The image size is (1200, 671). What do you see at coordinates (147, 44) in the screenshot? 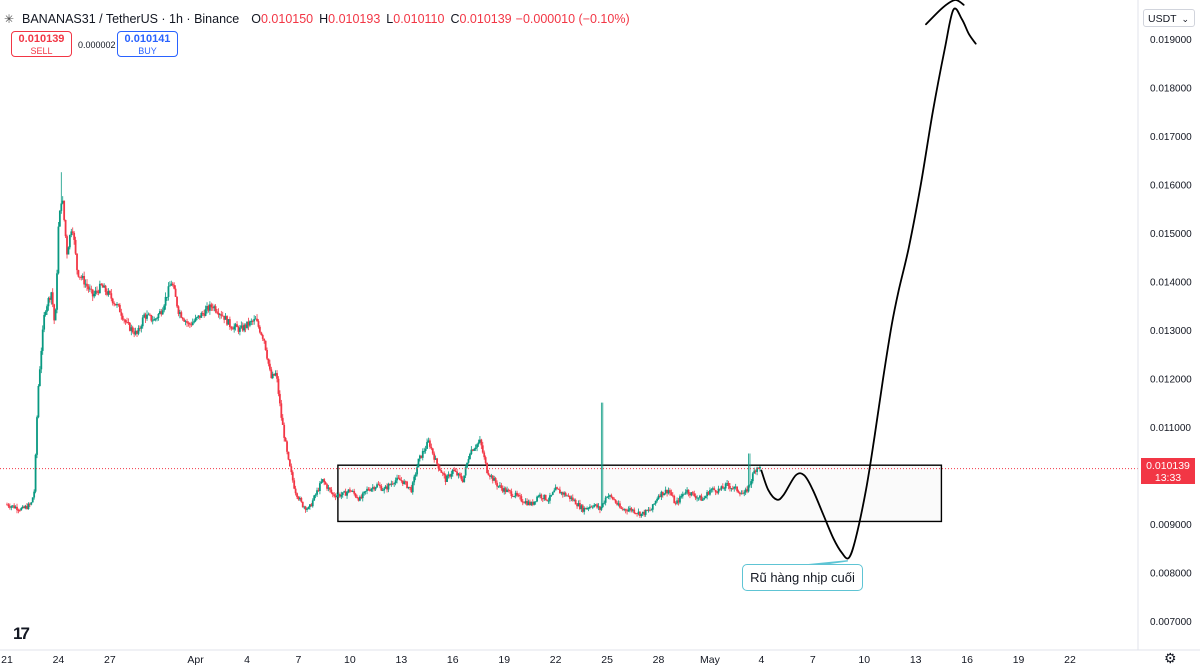
I see `buy-button: 0.010141 BUY` at bounding box center [147, 44].